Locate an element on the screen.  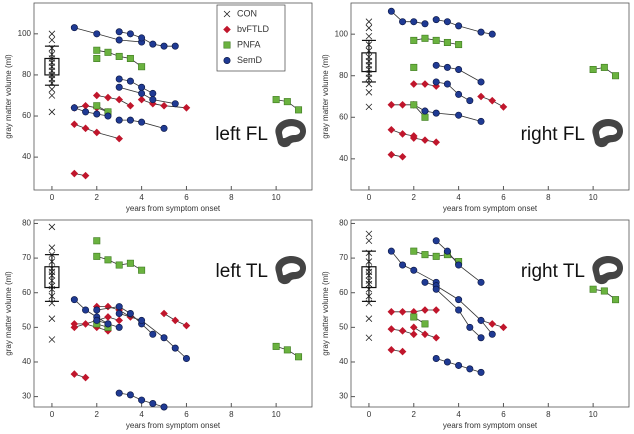
y-tick-label: 50 is located at coordinates (26, 326).